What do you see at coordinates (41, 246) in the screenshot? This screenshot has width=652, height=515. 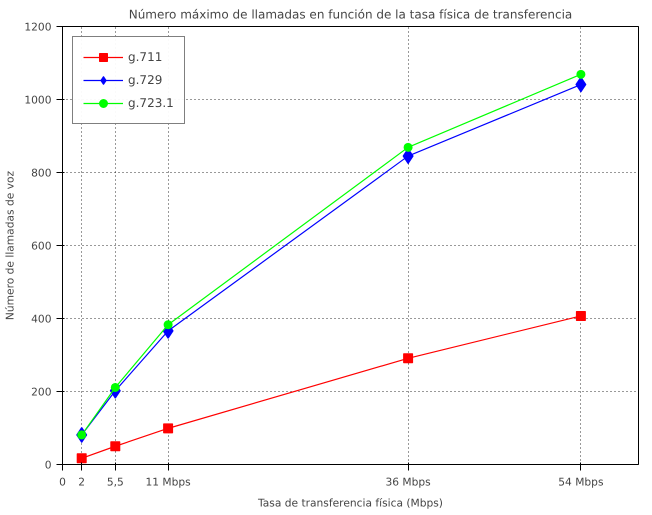 I see `y-tick-label: 600` at bounding box center [41, 246].